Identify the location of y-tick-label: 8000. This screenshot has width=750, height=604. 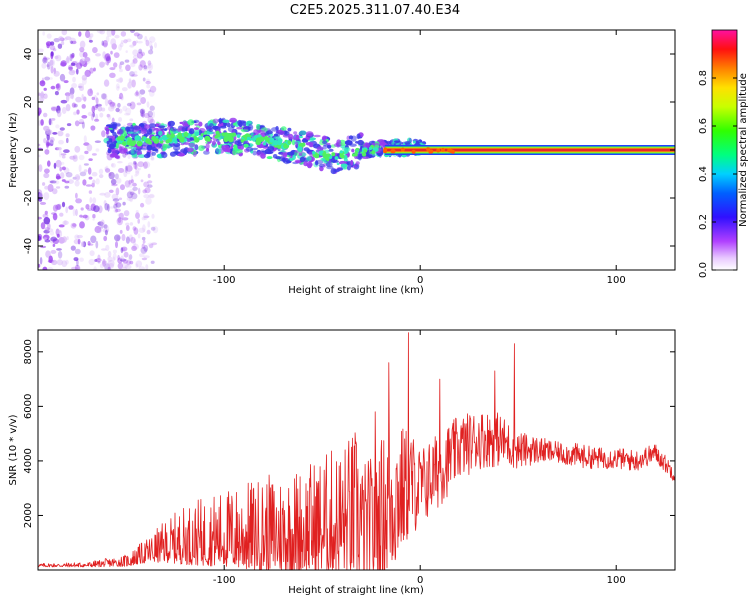
(28, 351).